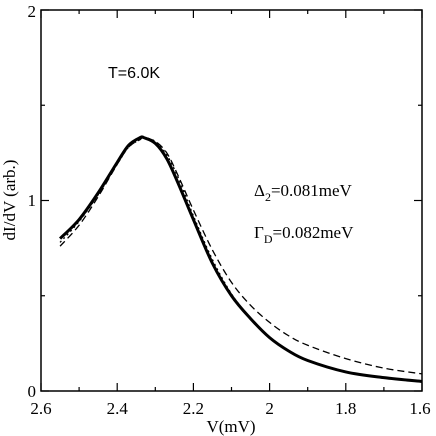 The image size is (436, 436). Describe the element at coordinates (419, 408) in the screenshot. I see `x-tick-label-5: 1.6` at that location.